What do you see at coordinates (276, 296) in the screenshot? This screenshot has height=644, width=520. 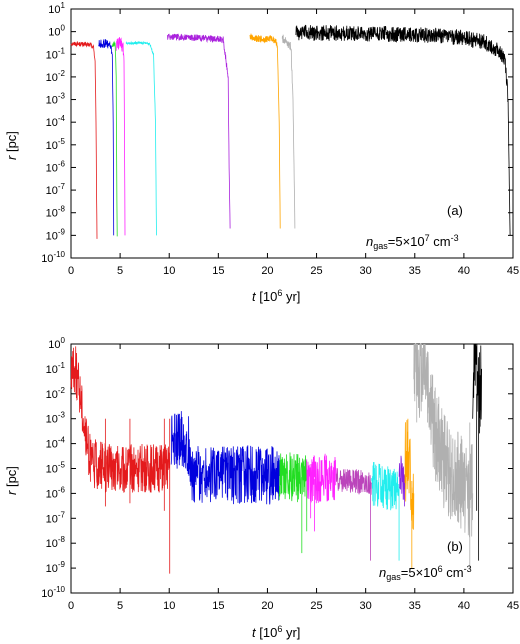 I see `x-axis-label-a: t [106 yr]` at bounding box center [276, 296].